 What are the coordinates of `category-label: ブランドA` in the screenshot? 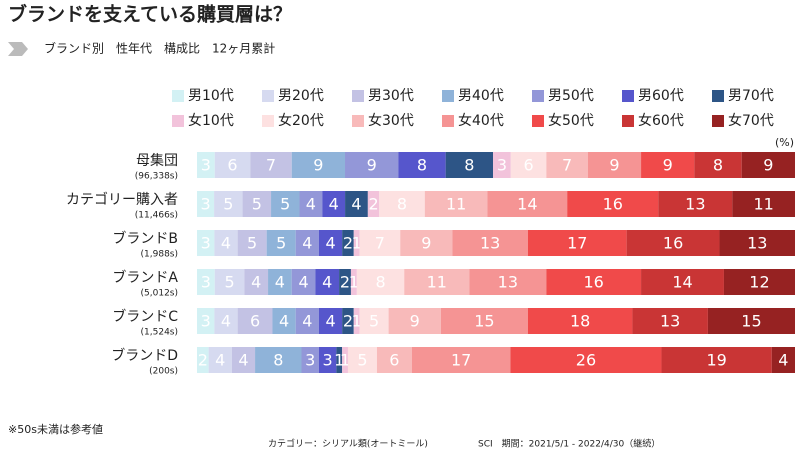 It's located at (145, 277).